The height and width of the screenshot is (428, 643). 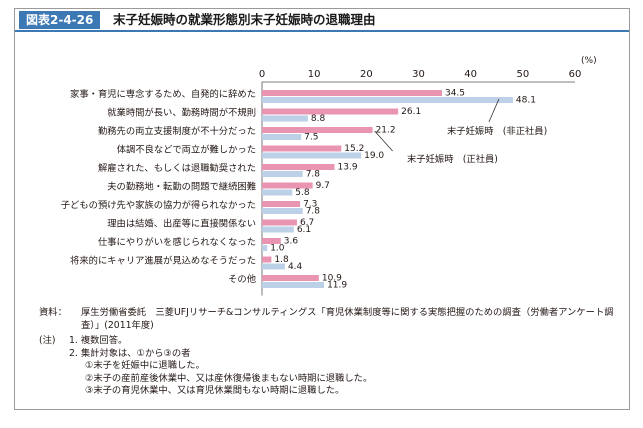 I want to click on data-label: 3.6, so click(x=291, y=242).